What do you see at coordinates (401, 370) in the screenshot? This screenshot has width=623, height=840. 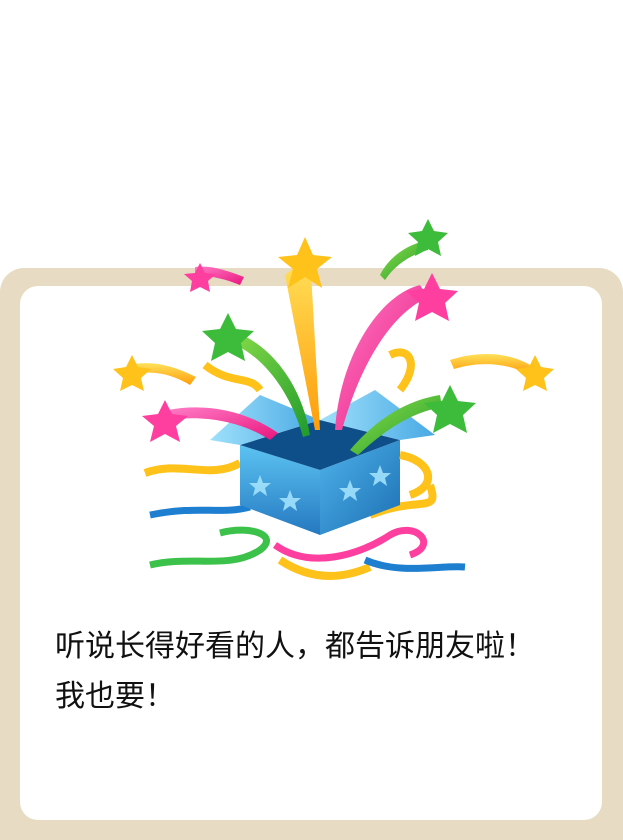 I see `ribbon-yellow-upper-right` at bounding box center [401, 370].